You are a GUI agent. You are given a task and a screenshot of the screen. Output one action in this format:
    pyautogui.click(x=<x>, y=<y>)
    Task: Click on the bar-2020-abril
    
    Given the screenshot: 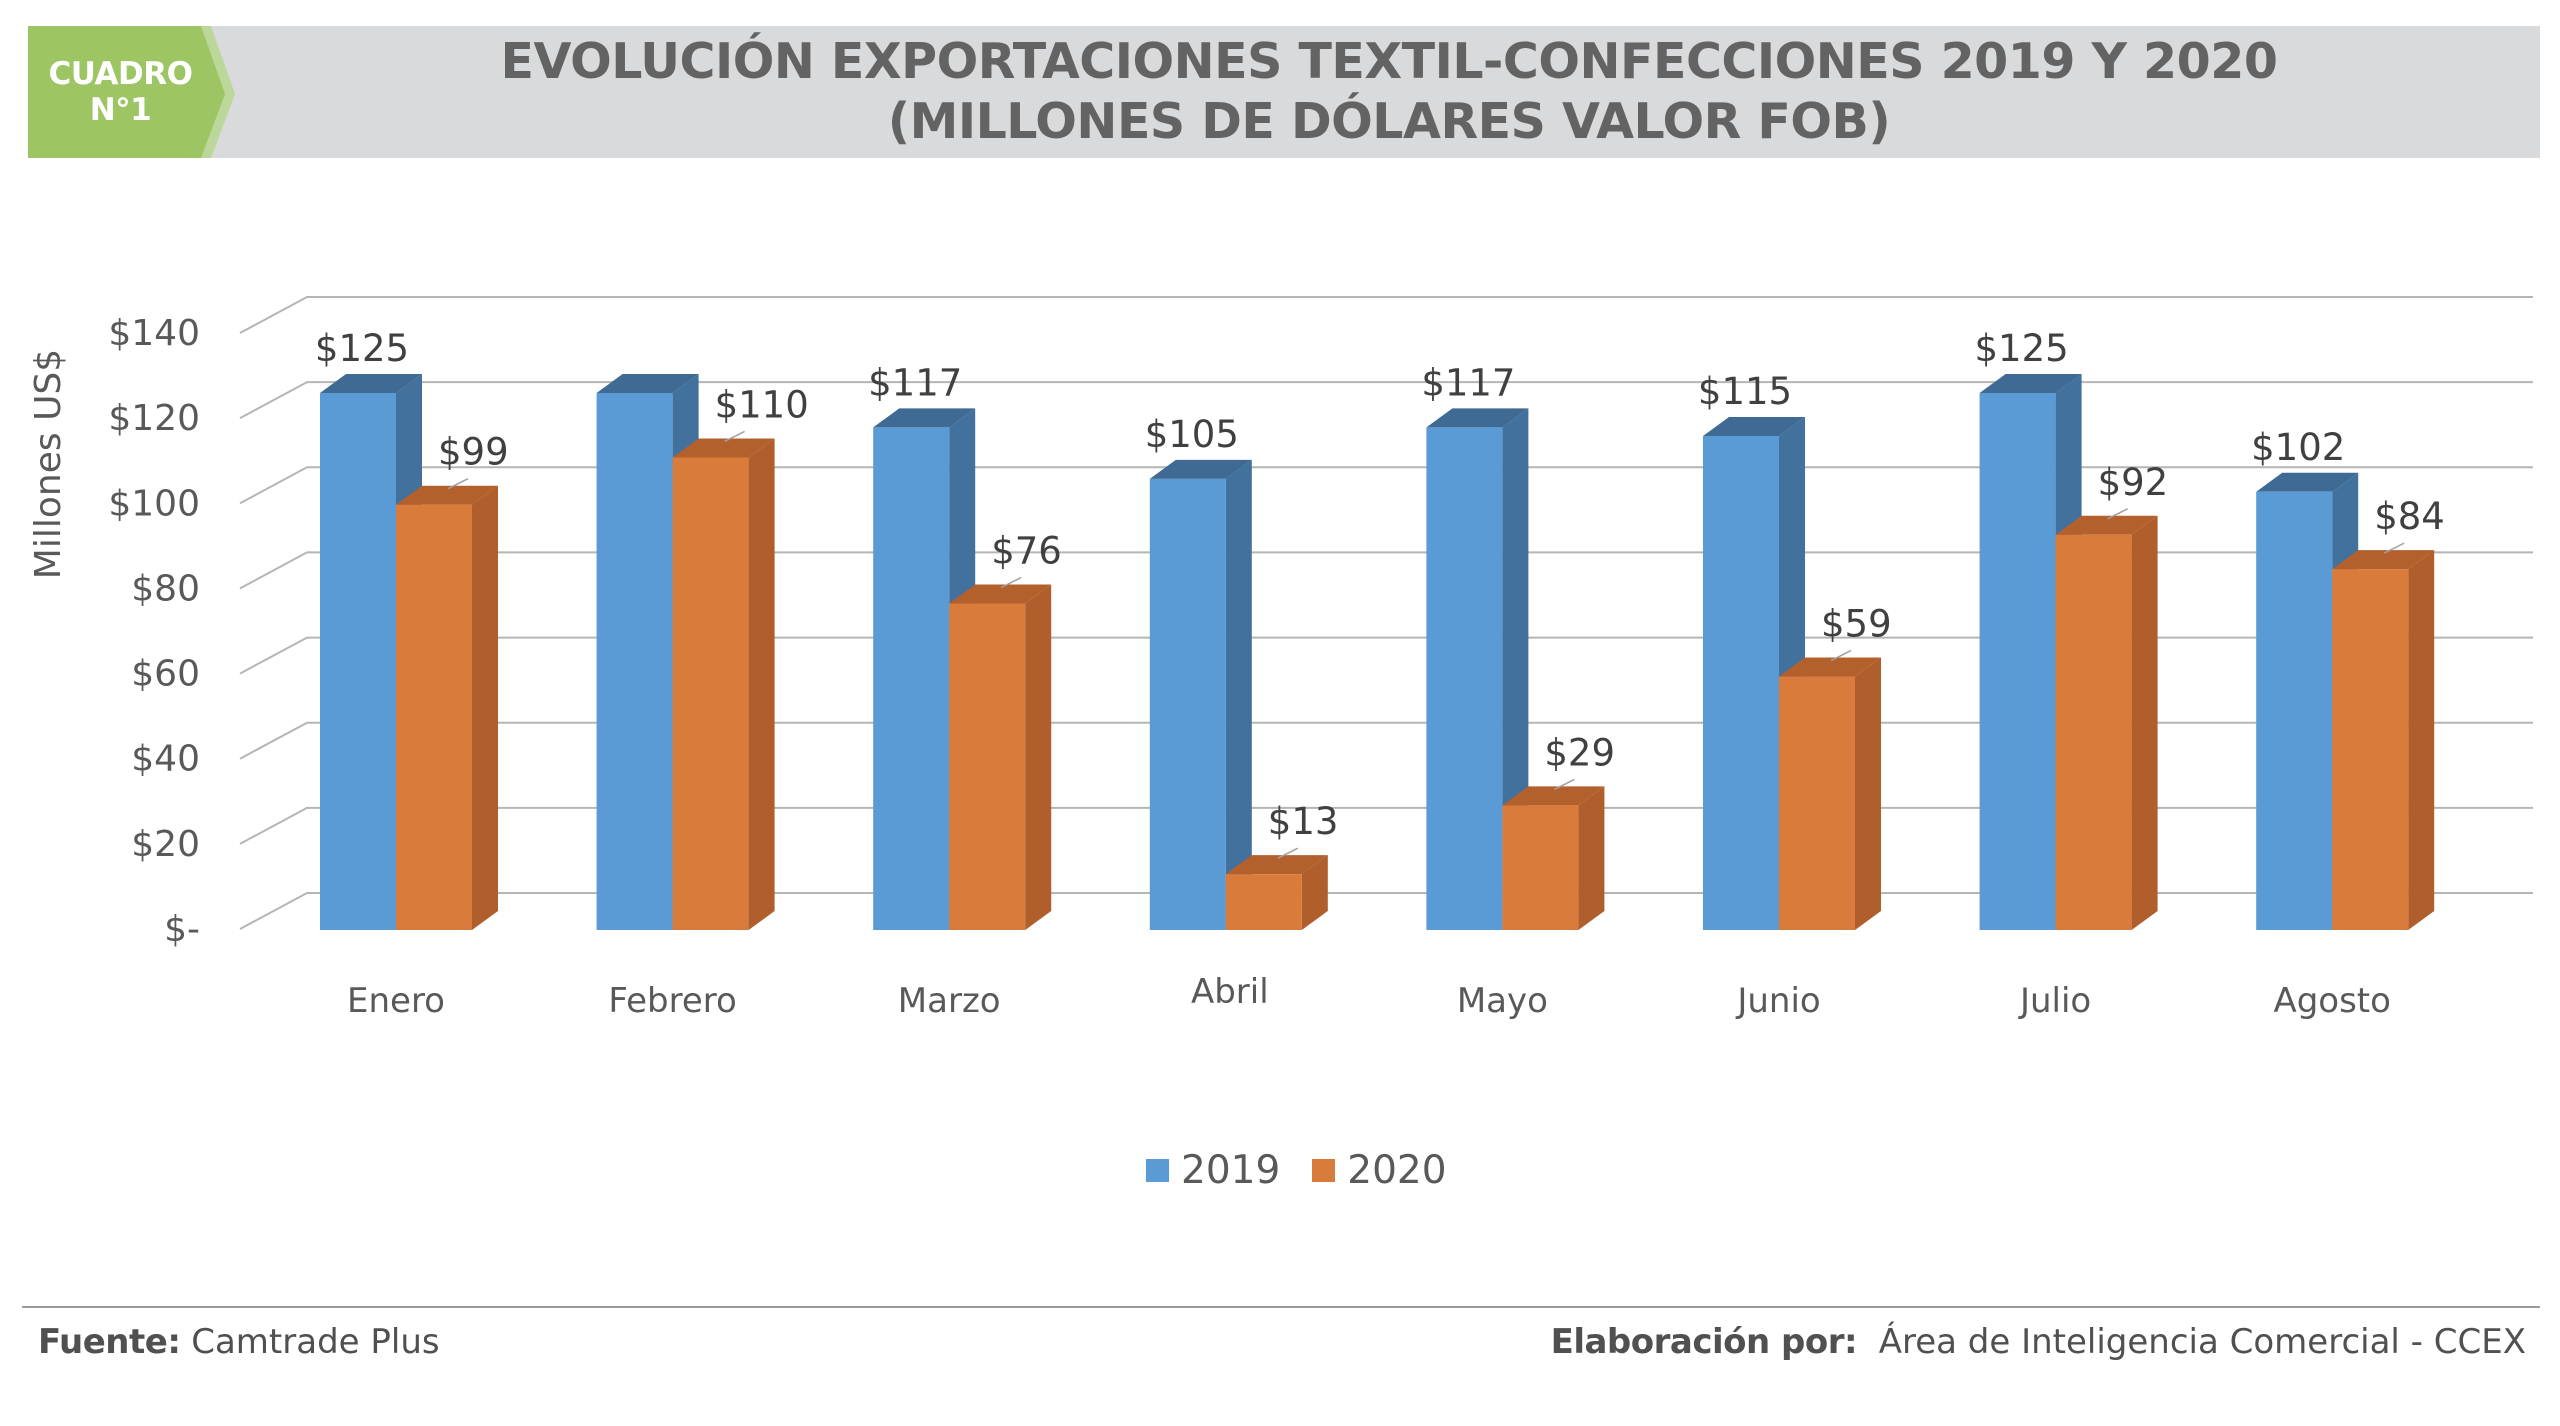 What is the action you would take?
    pyautogui.click(x=1276, y=892)
    